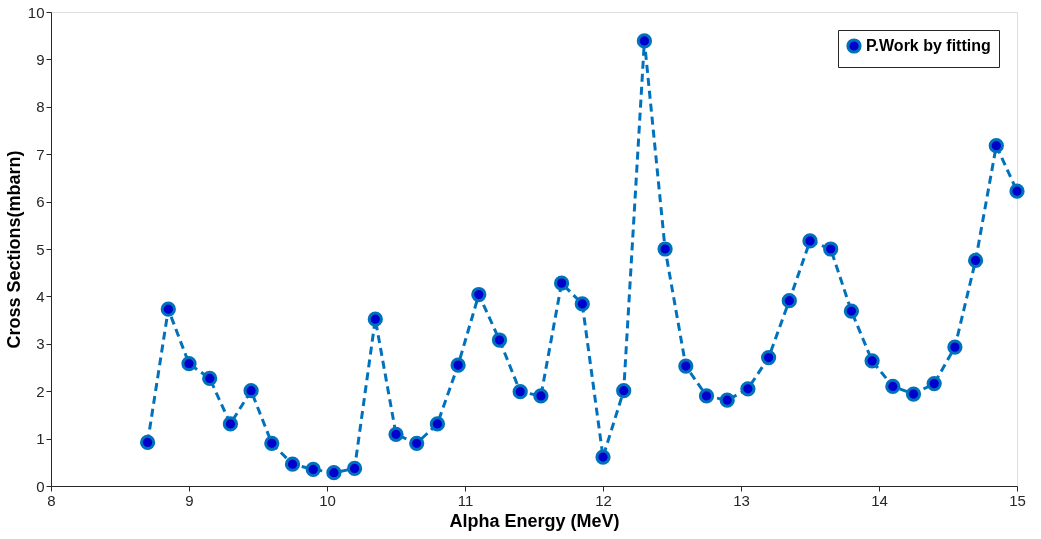 This screenshot has height=539, width=1041. Describe the element at coordinates (189, 500) in the screenshot. I see `x-tick-label: 9` at that location.